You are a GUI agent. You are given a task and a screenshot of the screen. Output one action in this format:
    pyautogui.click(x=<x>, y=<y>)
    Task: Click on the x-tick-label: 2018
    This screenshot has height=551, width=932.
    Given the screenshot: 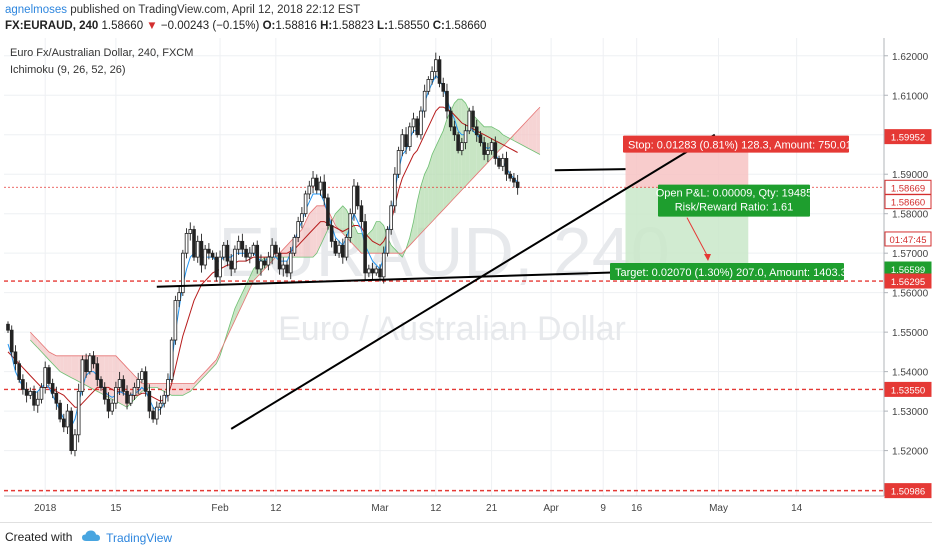 What is the action you would take?
    pyautogui.click(x=45, y=508)
    